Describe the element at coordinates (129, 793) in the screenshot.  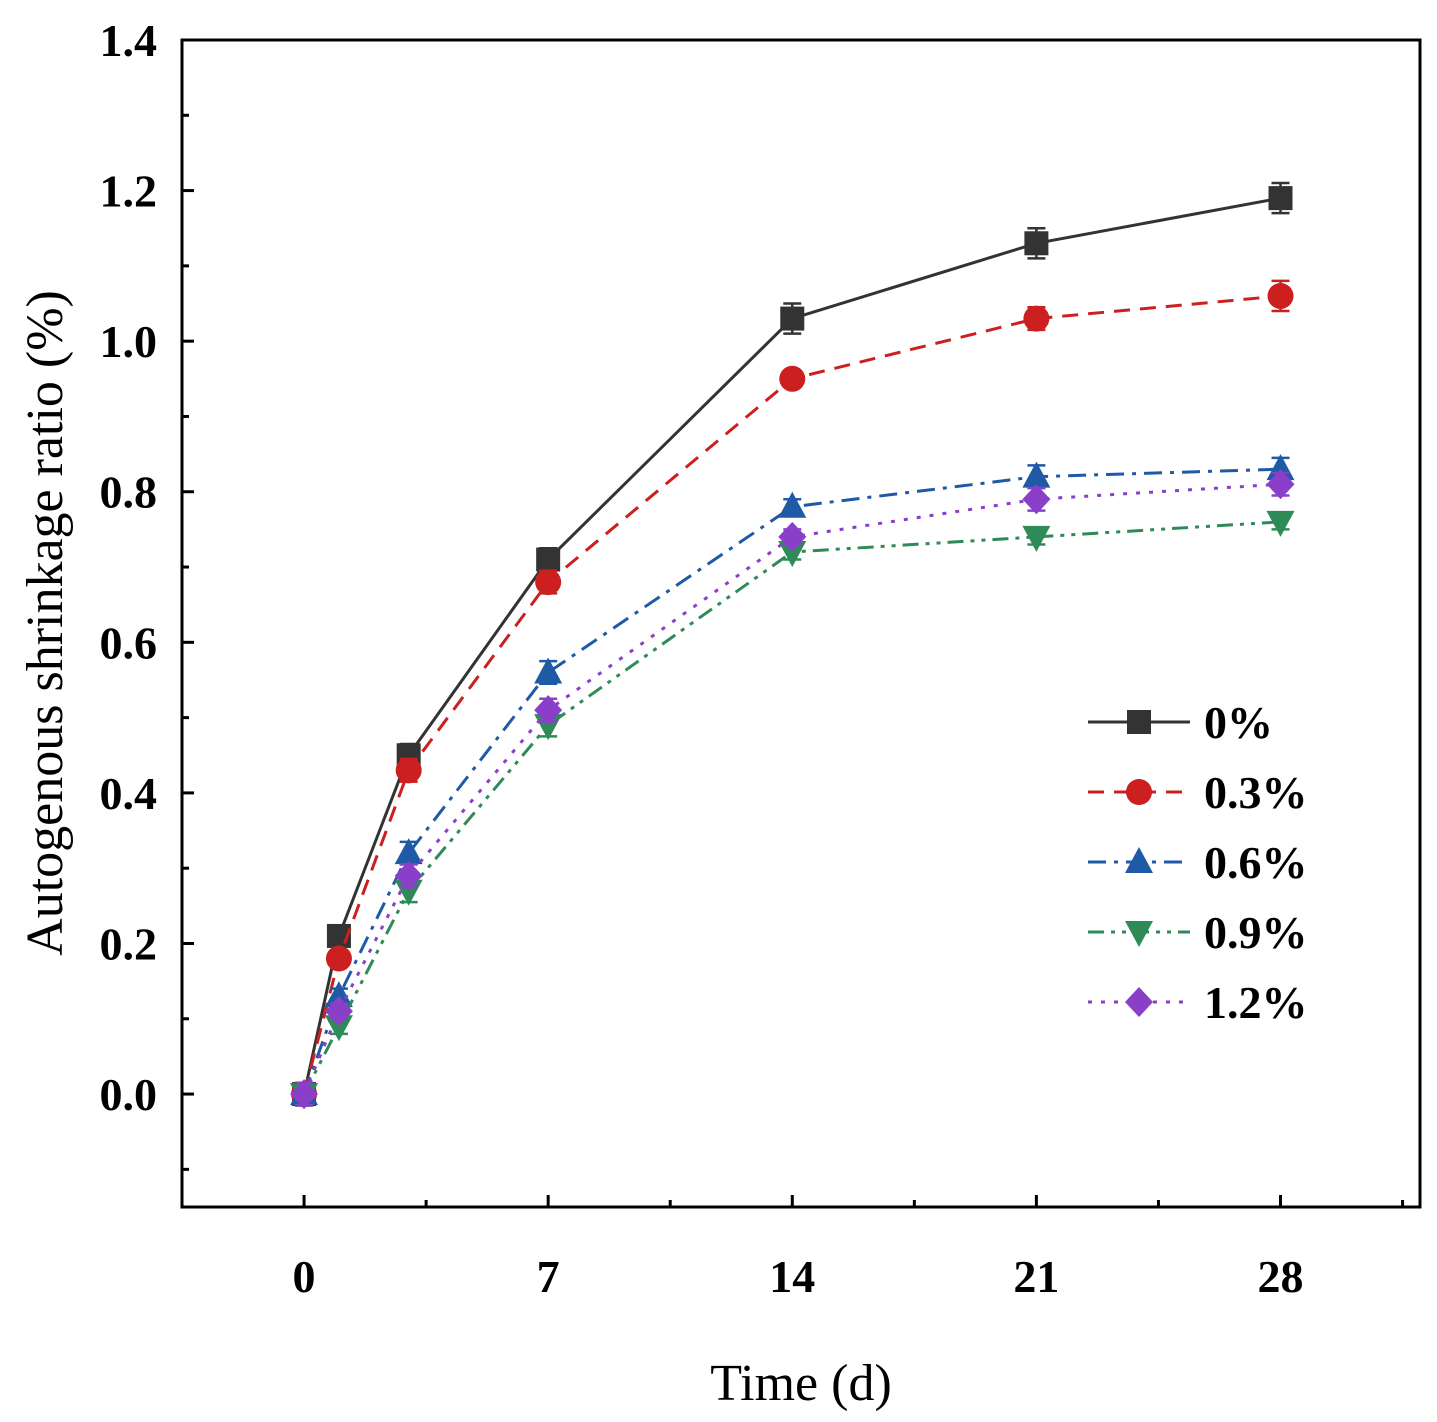
I see `y-tick-label: 0.4` at that location.